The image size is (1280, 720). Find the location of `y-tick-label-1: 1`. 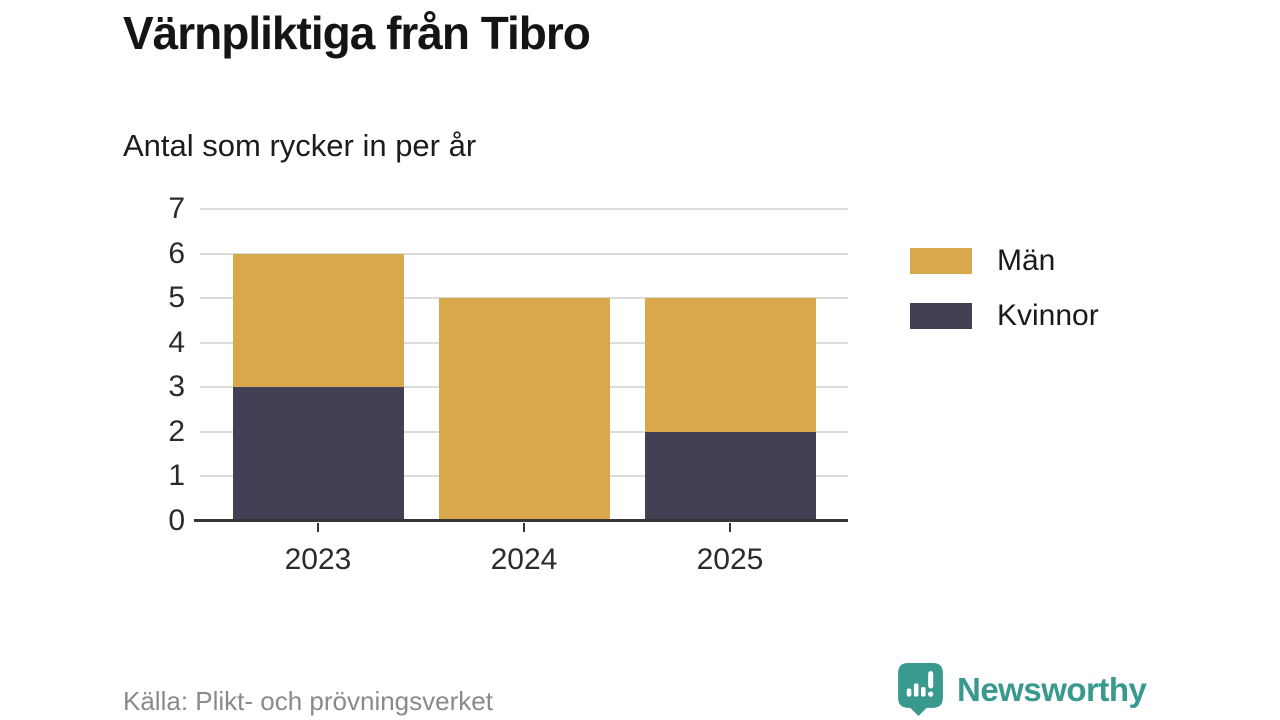

y-tick-label-1: 1 is located at coordinates (176, 476).